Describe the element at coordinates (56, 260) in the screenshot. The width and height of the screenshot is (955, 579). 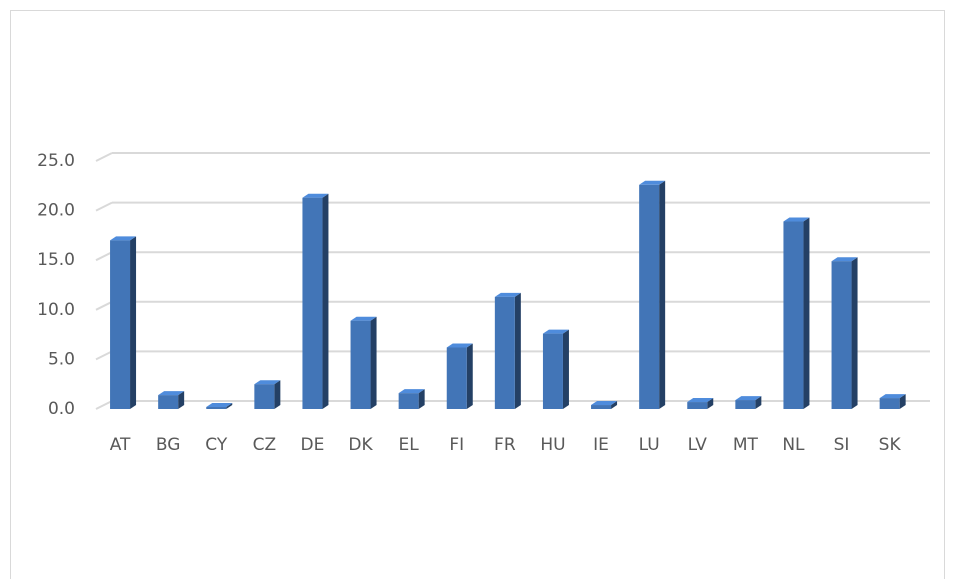
I see `y-tick-label: 15.0` at that location.